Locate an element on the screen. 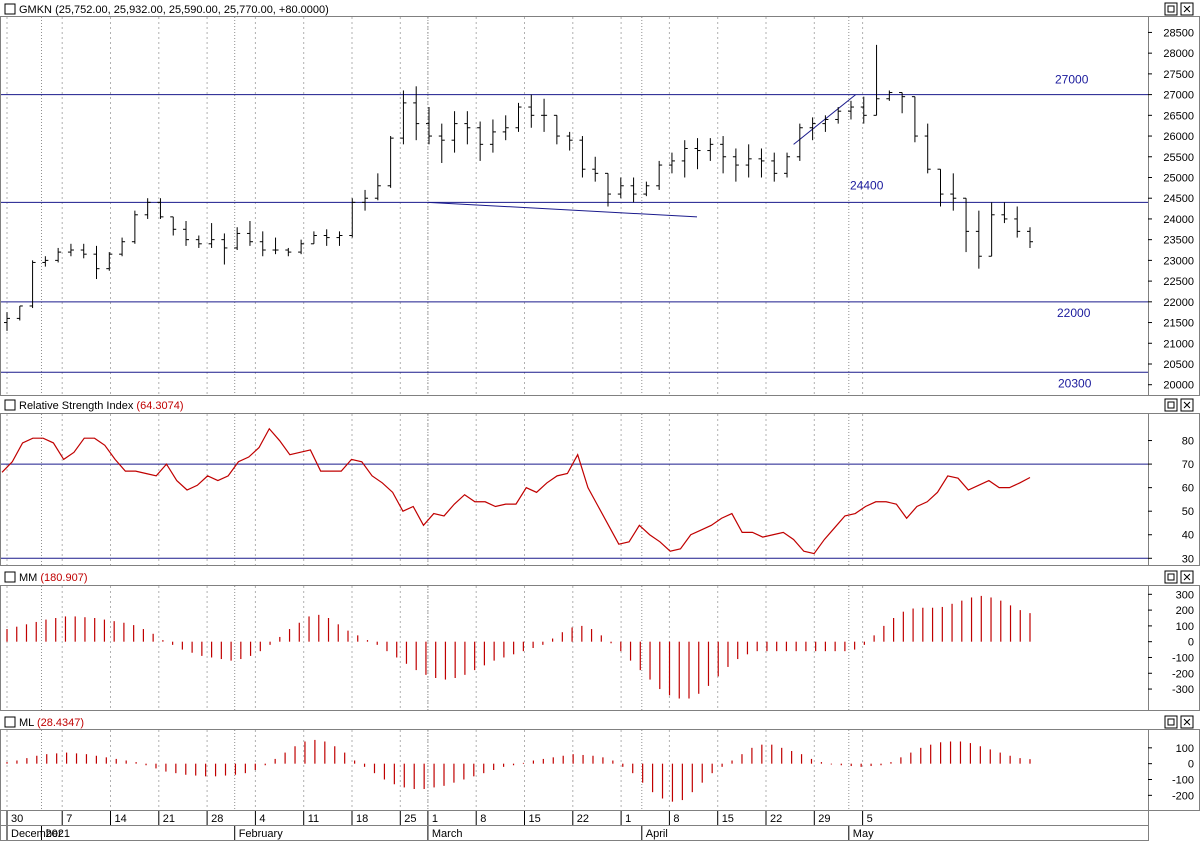 Image resolution: width=1200 pixels, height=842 pixels. rsi-value: (64.3074) is located at coordinates (159, 406).